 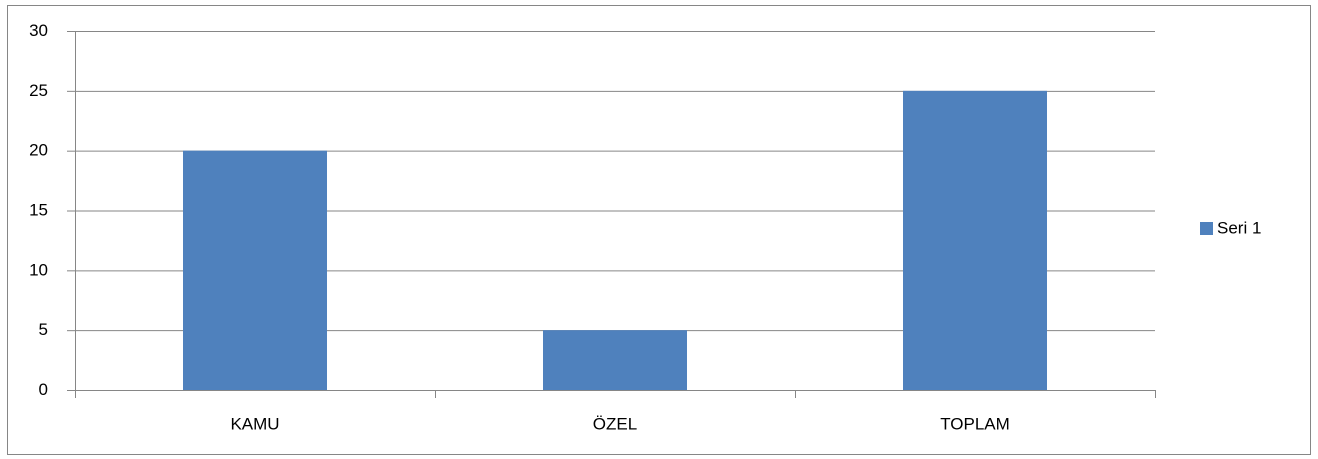 What do you see at coordinates (615, 423) in the screenshot?
I see `x-tick-label: ÖZEL` at bounding box center [615, 423].